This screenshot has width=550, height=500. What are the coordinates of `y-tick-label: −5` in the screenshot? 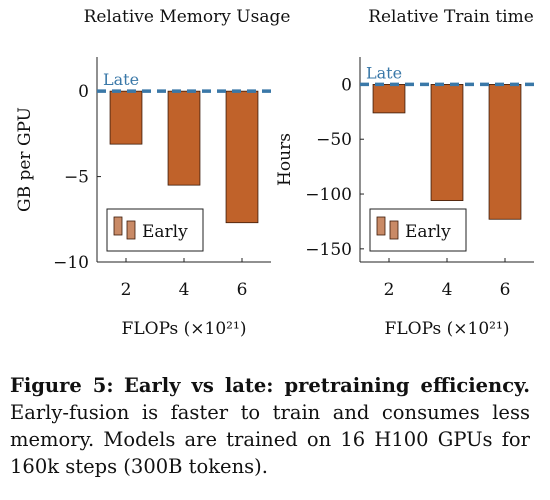 It's located at (76, 178).